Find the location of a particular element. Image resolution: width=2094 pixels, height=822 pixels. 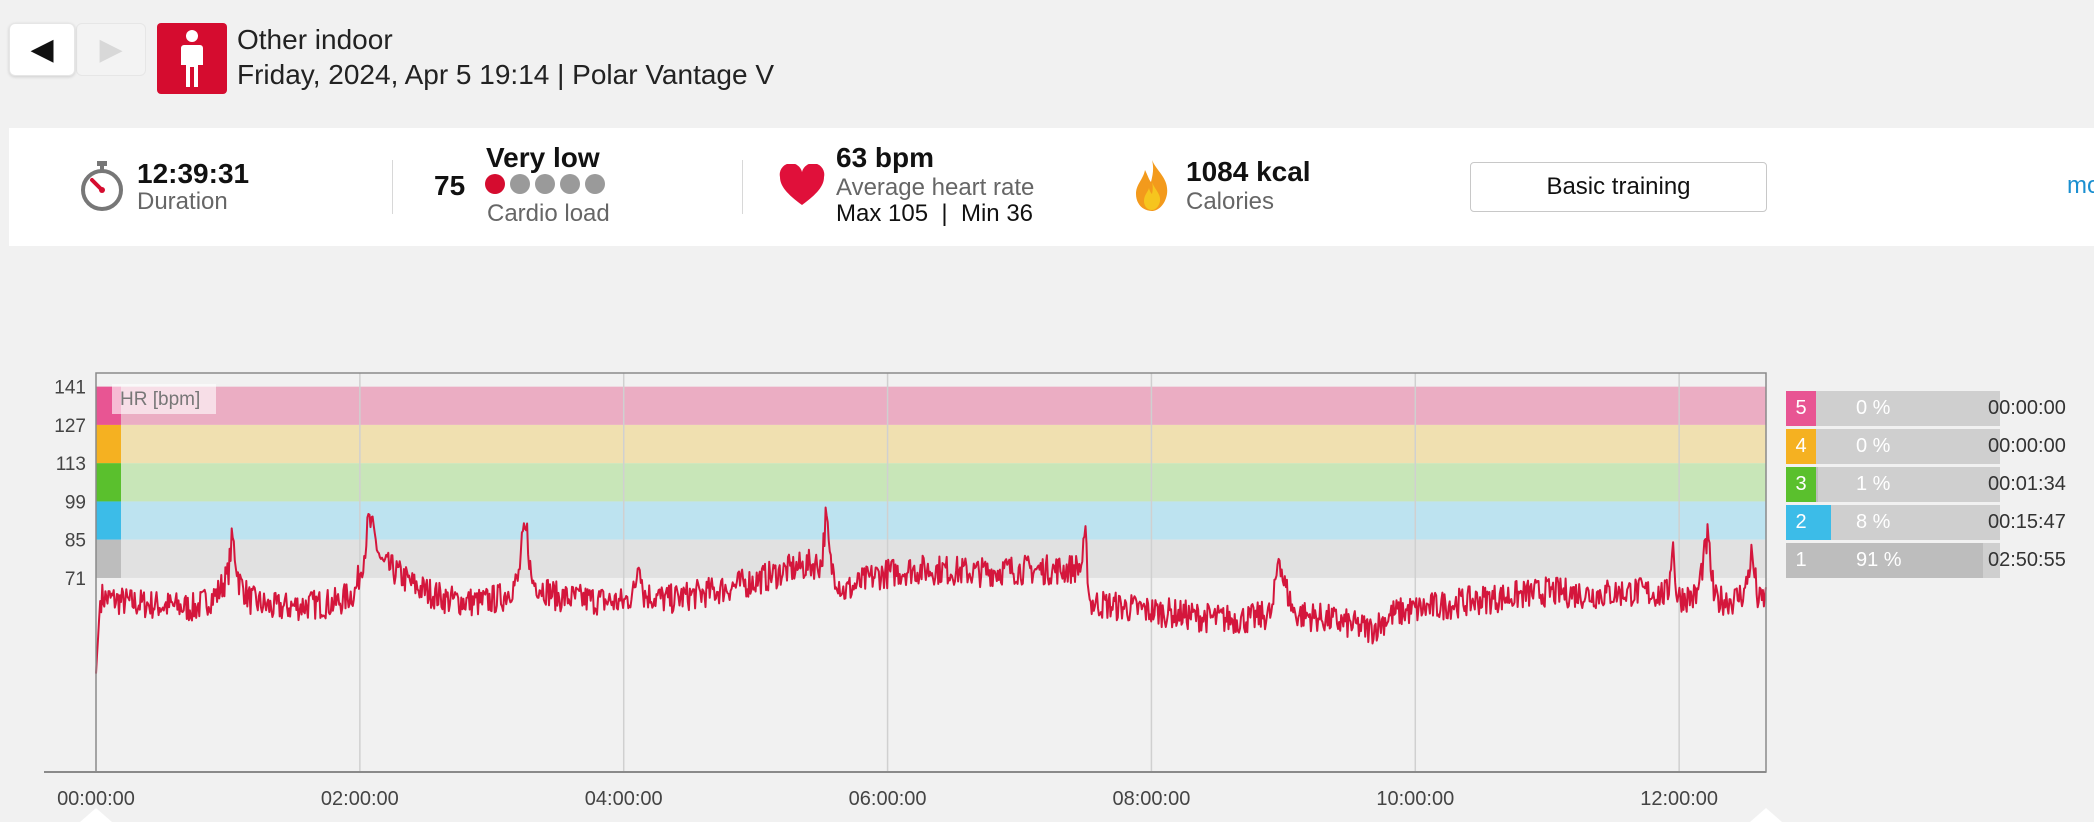

zone-2-marker is located at coordinates (108, 520).